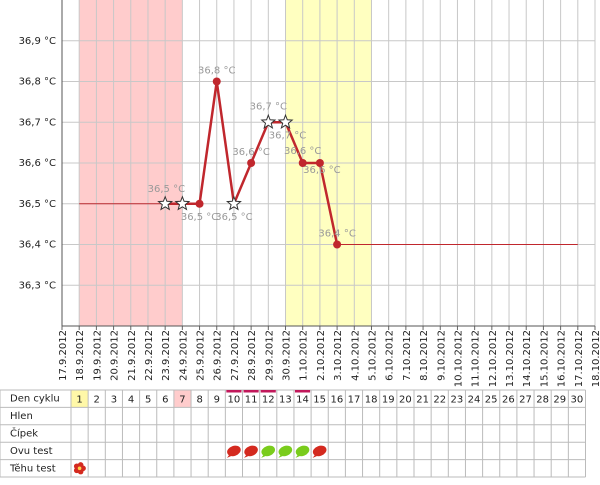 This screenshot has width=600, height=485. What do you see at coordinates (216, 71) in the screenshot?
I see `value-label: 36,8 °C` at bounding box center [216, 71].